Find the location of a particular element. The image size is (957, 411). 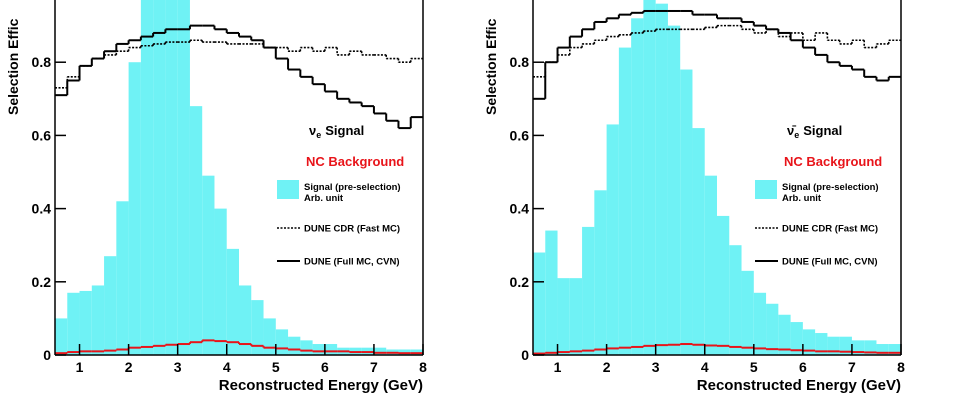

legend-label: DUNE (Full MC, CVN) is located at coordinates (830, 262).